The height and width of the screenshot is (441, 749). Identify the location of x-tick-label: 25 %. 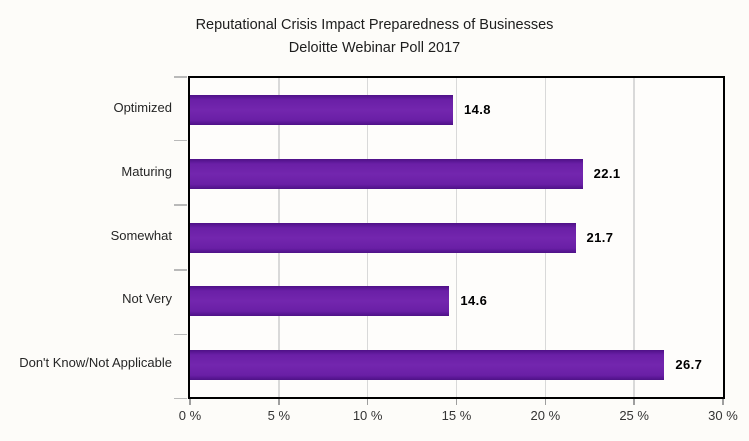
(634, 415).